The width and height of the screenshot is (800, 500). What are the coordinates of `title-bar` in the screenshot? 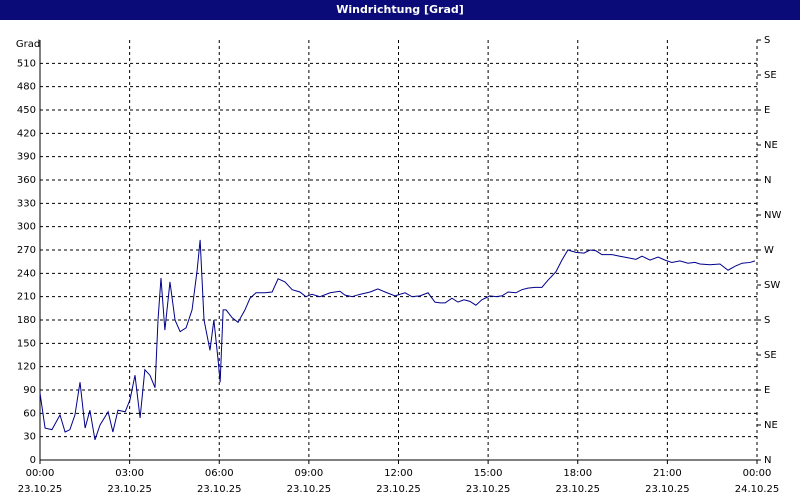 It's located at (400, 10).